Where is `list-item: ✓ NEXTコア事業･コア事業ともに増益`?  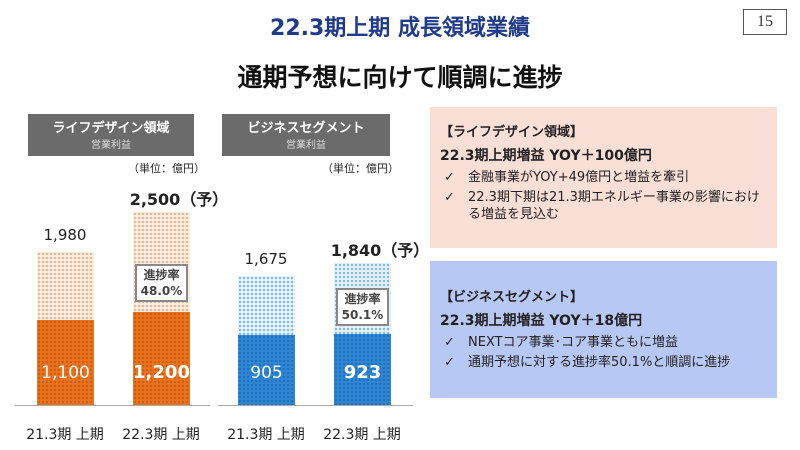
list-item: ✓ NEXTコア事業･コア事業ともに増益 is located at coordinates (603, 342).